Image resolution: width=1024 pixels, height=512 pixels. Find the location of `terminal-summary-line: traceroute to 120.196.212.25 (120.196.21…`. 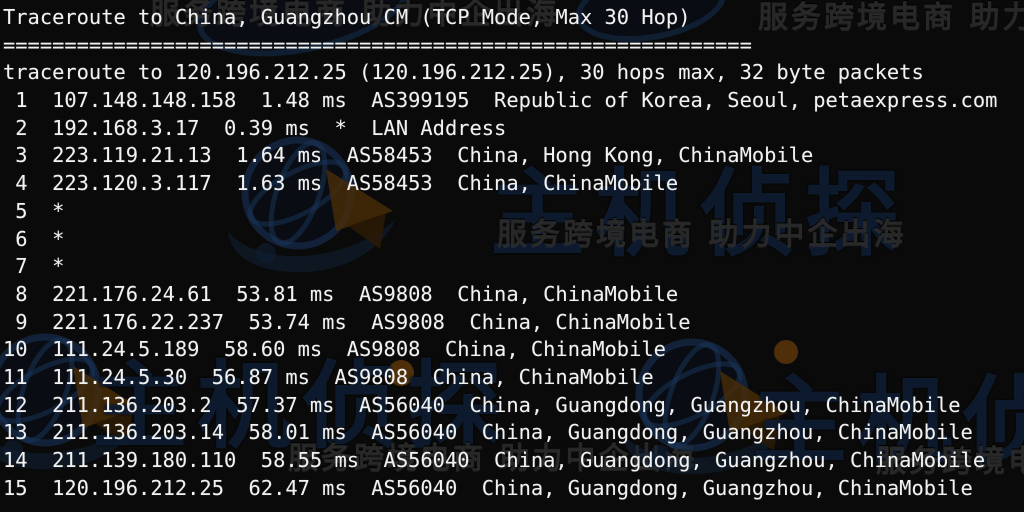

terminal-summary-line: traceroute to 120.196.212.25 (120.196.21… is located at coordinates (463, 72).